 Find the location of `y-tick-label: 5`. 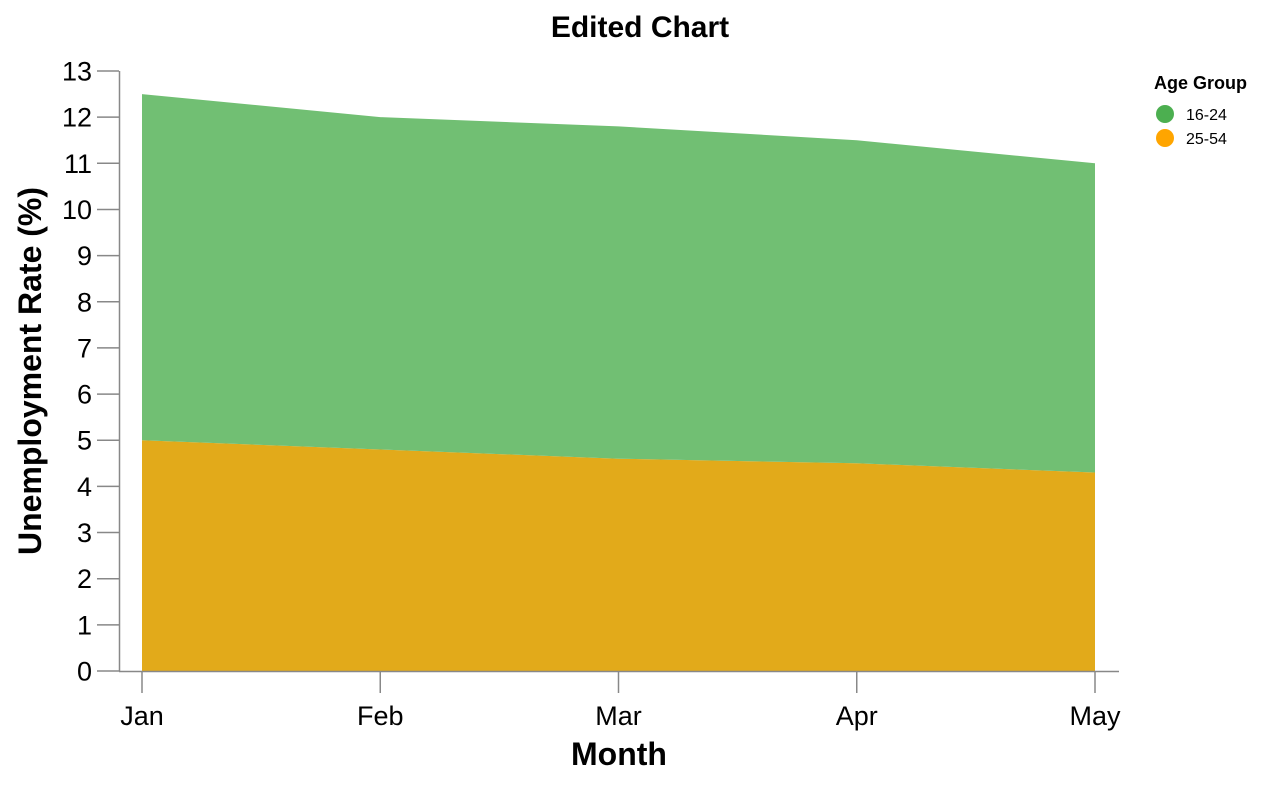

y-tick-label: 5 is located at coordinates (84, 441).